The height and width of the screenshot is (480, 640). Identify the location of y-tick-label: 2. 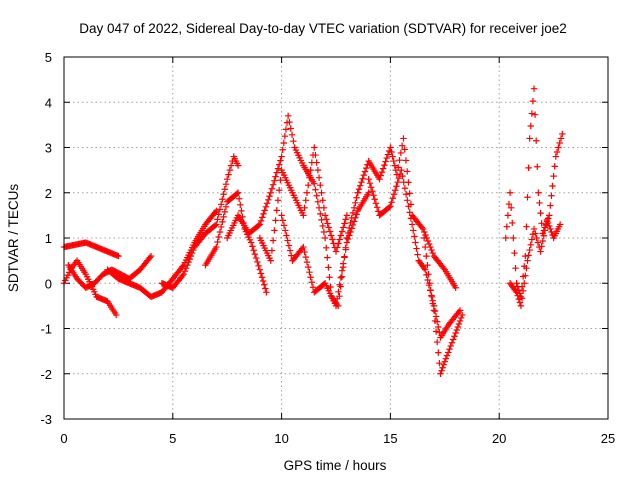
(48, 193).